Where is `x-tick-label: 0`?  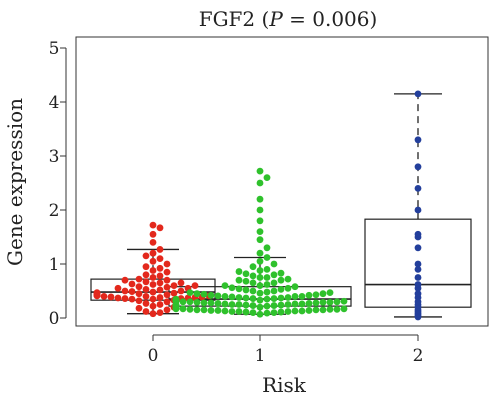 x-tick-label: 0 is located at coordinates (153, 356).